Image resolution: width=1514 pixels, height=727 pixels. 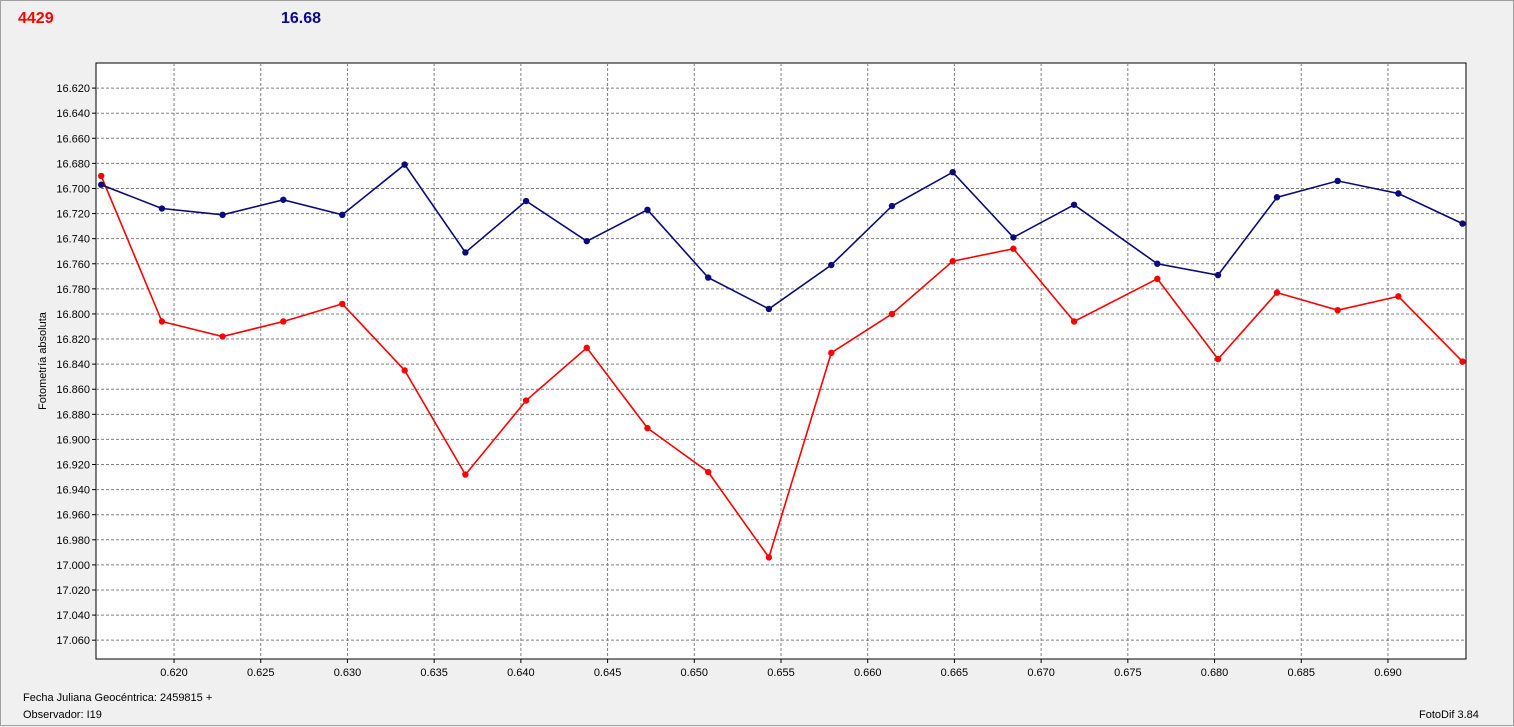 What do you see at coordinates (174, 673) in the screenshot?
I see `x-tick-label: 0.620` at bounding box center [174, 673].